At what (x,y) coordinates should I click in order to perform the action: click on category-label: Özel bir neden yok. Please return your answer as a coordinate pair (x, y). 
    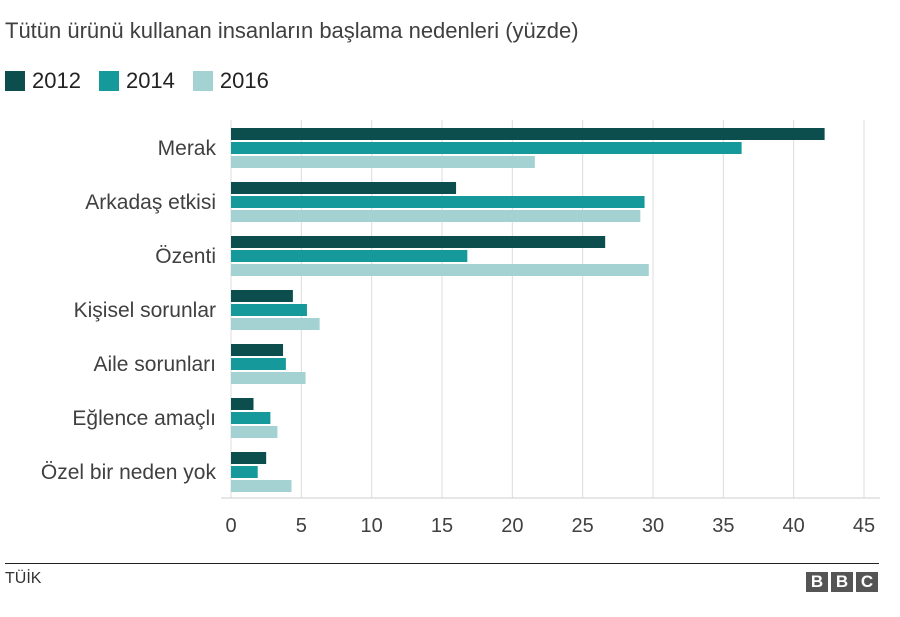
    Looking at the image, I should click on (129, 472).